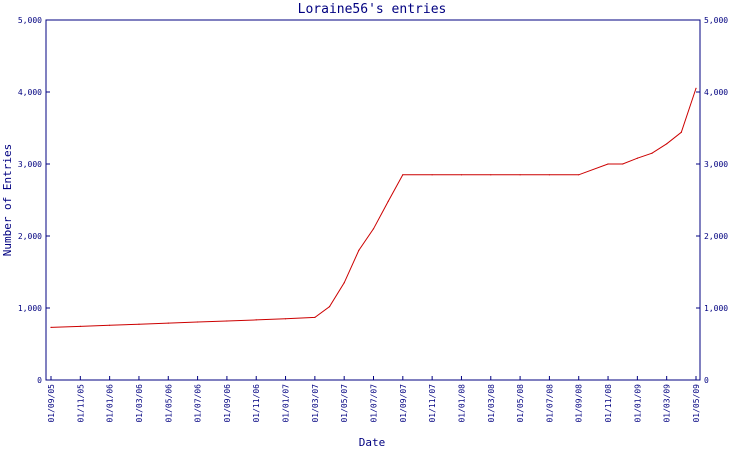 Image resolution: width=750 pixels, height=450 pixels. I want to click on y-tick-label-right: 3,000, so click(716, 164).